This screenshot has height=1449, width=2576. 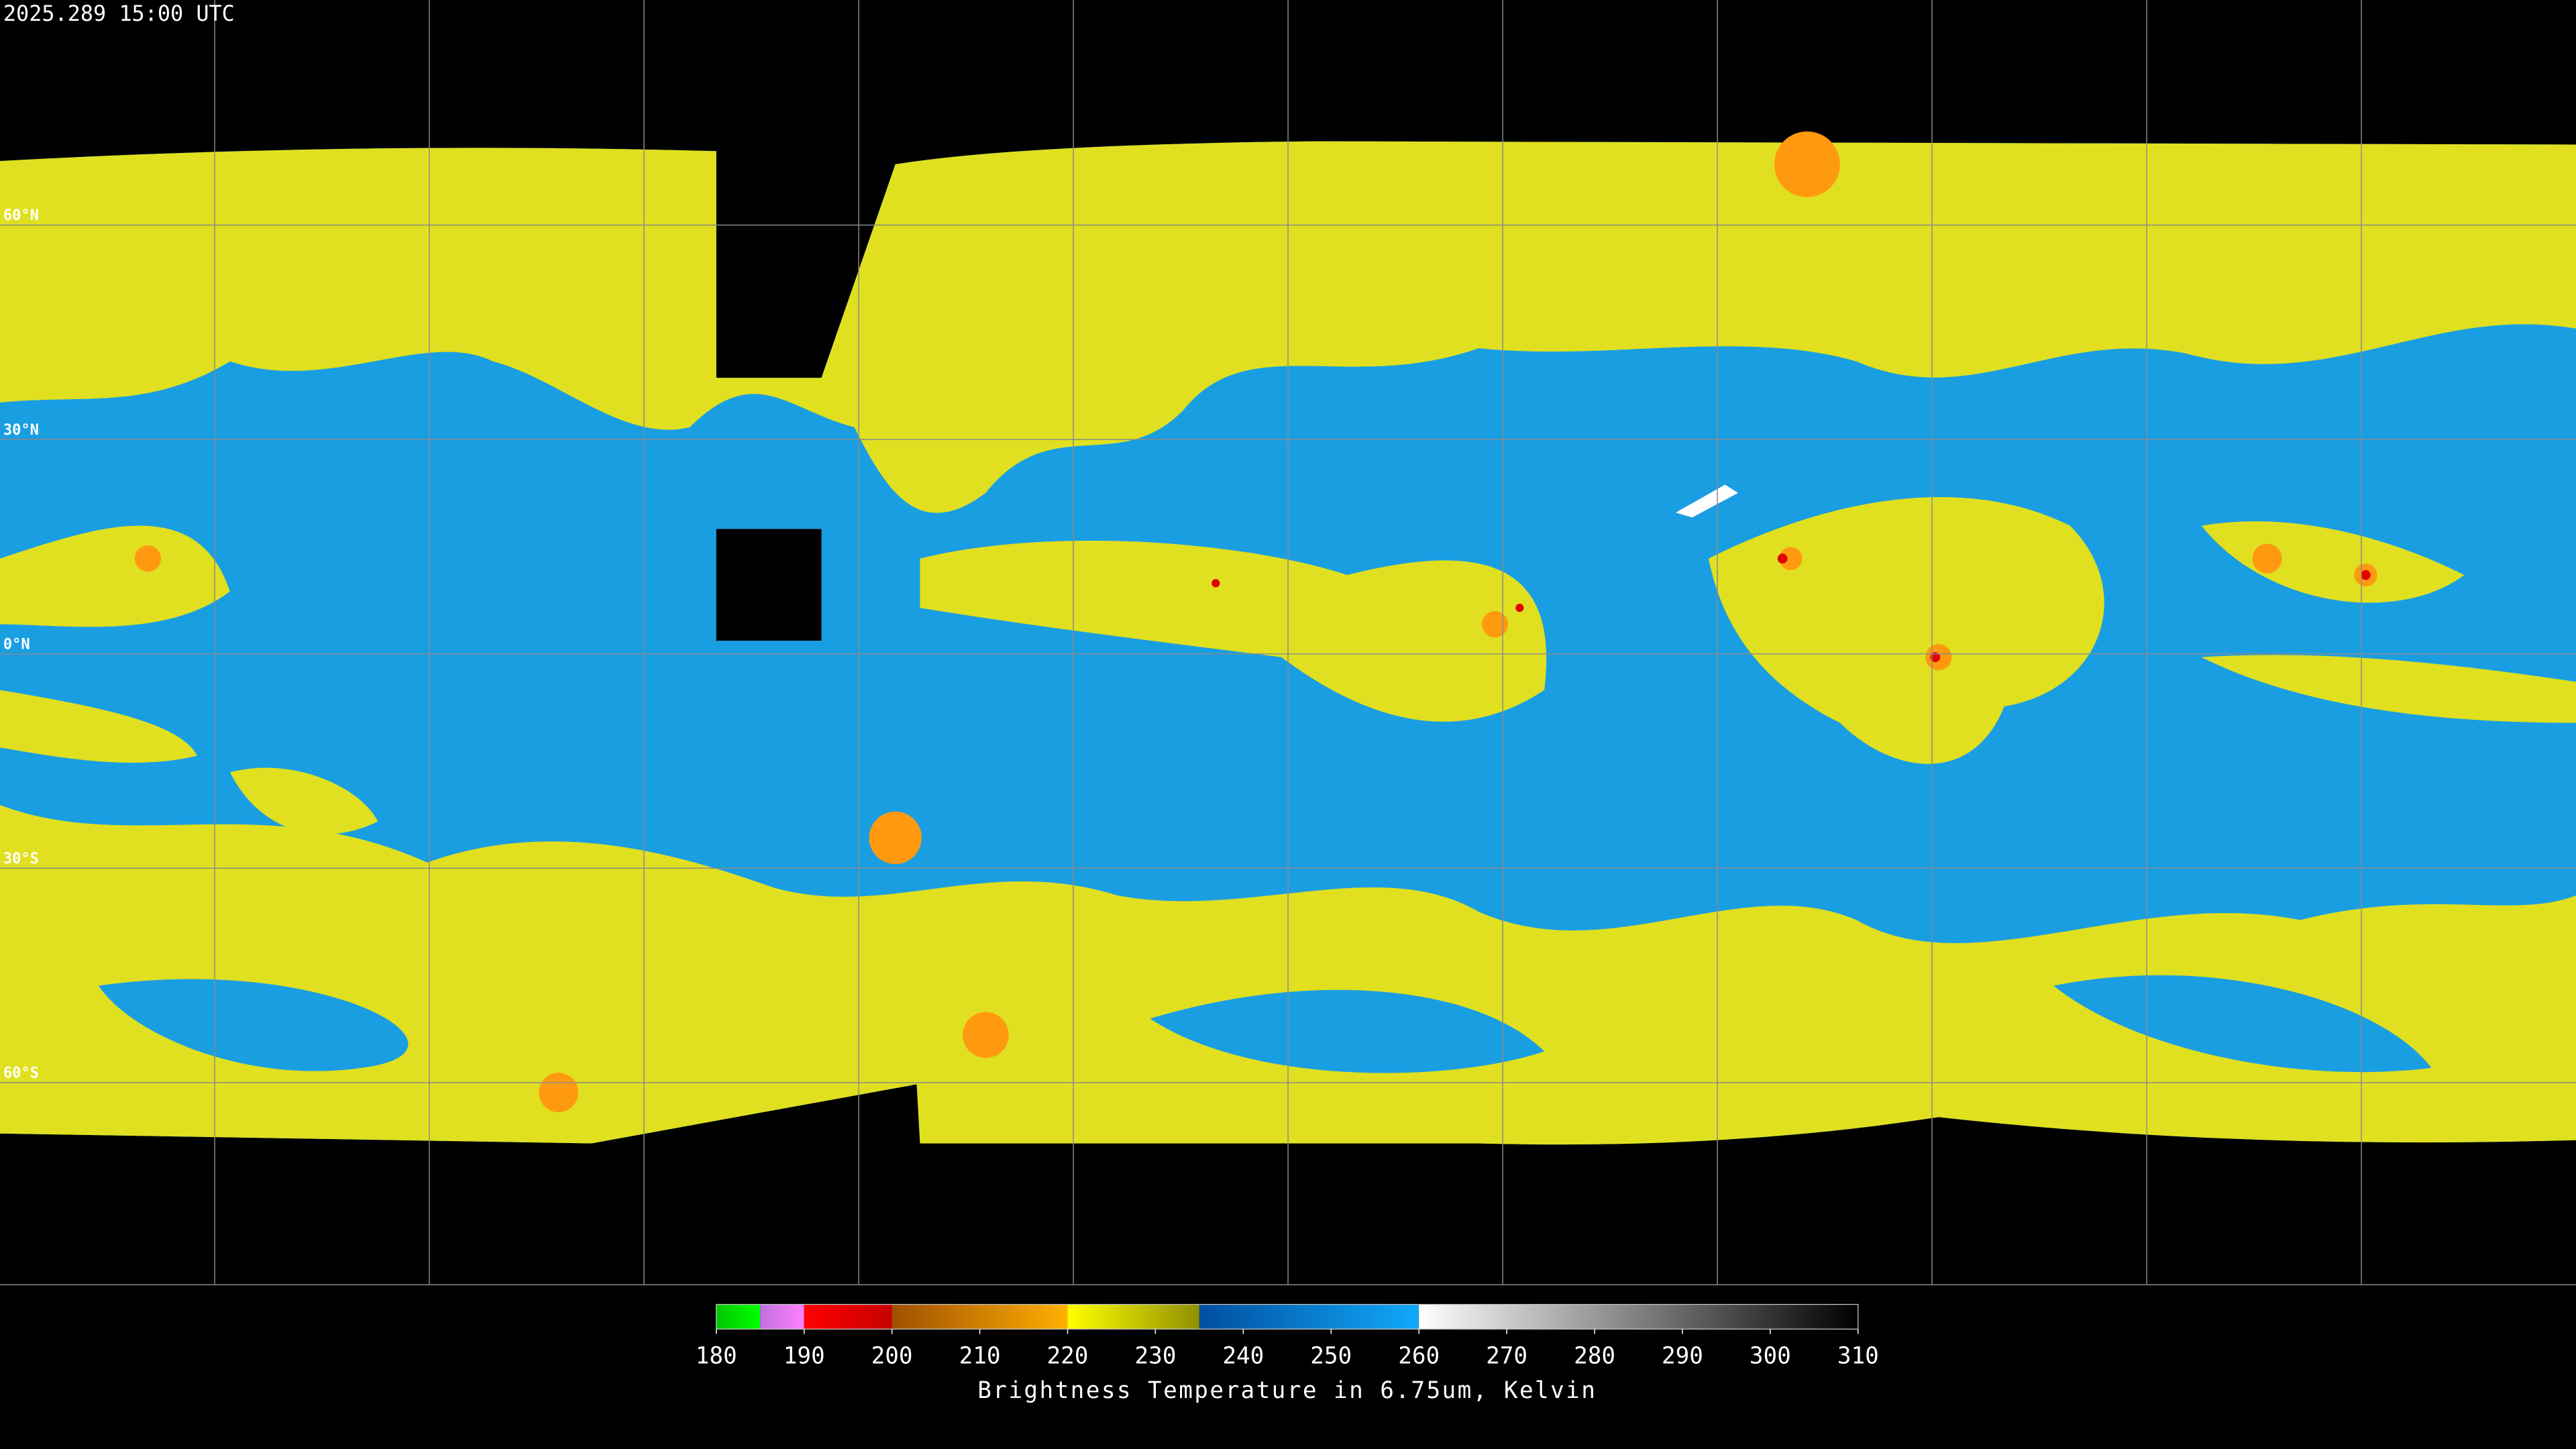 I want to click on colorbar-label: Brightness Temperature in 6.75um, Kelvin, so click(x=1287, y=1390).